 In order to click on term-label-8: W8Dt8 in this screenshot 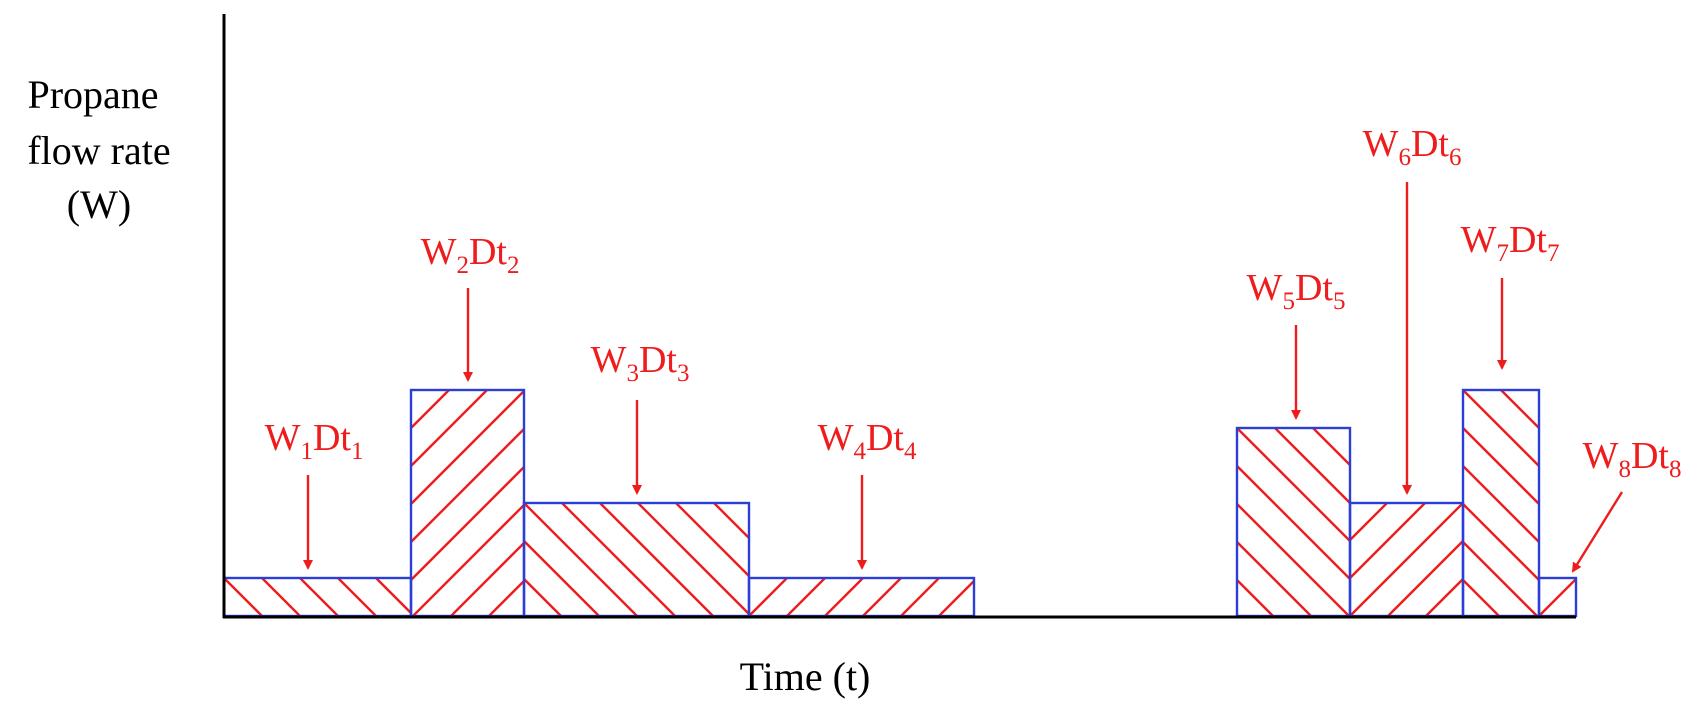, I will do `click(1632, 459)`.